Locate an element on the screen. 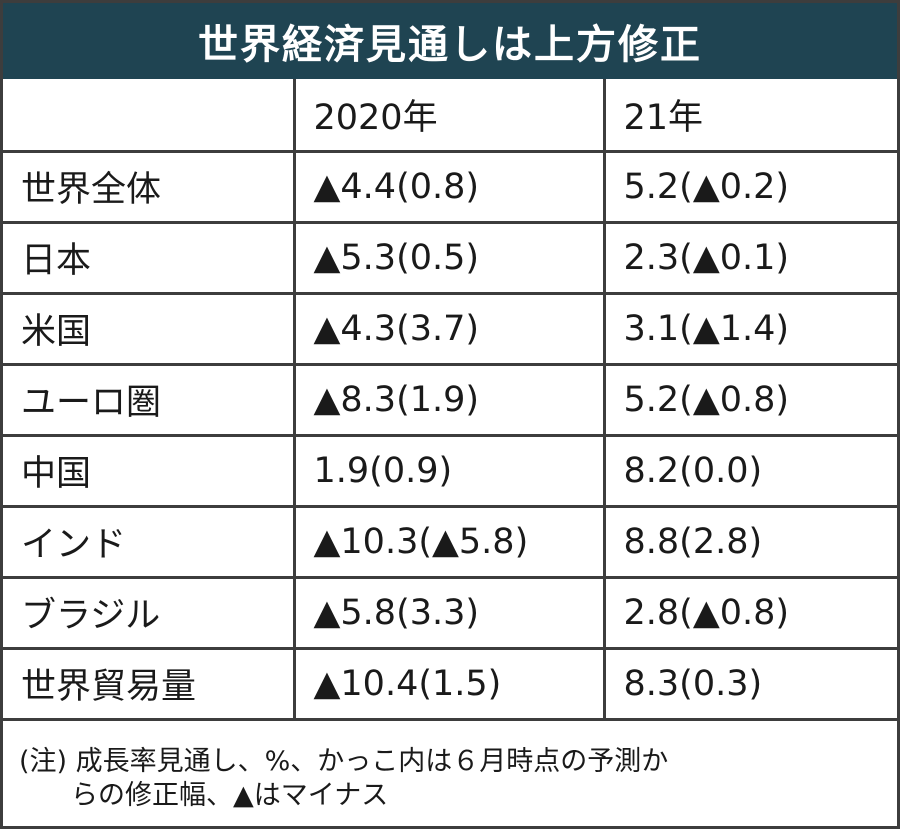 The width and height of the screenshot is (900, 829). value-2020: ▲5.8(3.3) is located at coordinates (450, 613).